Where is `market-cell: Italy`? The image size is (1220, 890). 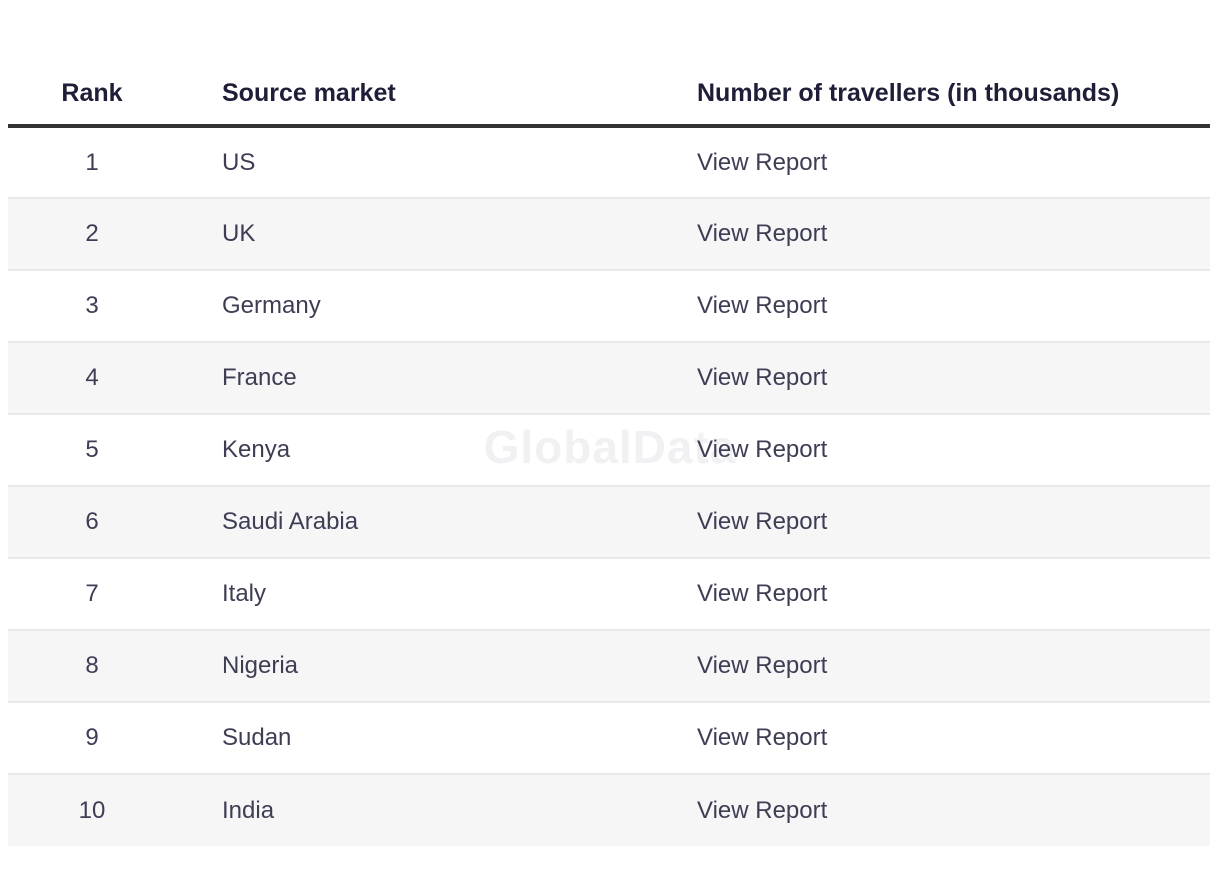 market-cell: Italy is located at coordinates (244, 593).